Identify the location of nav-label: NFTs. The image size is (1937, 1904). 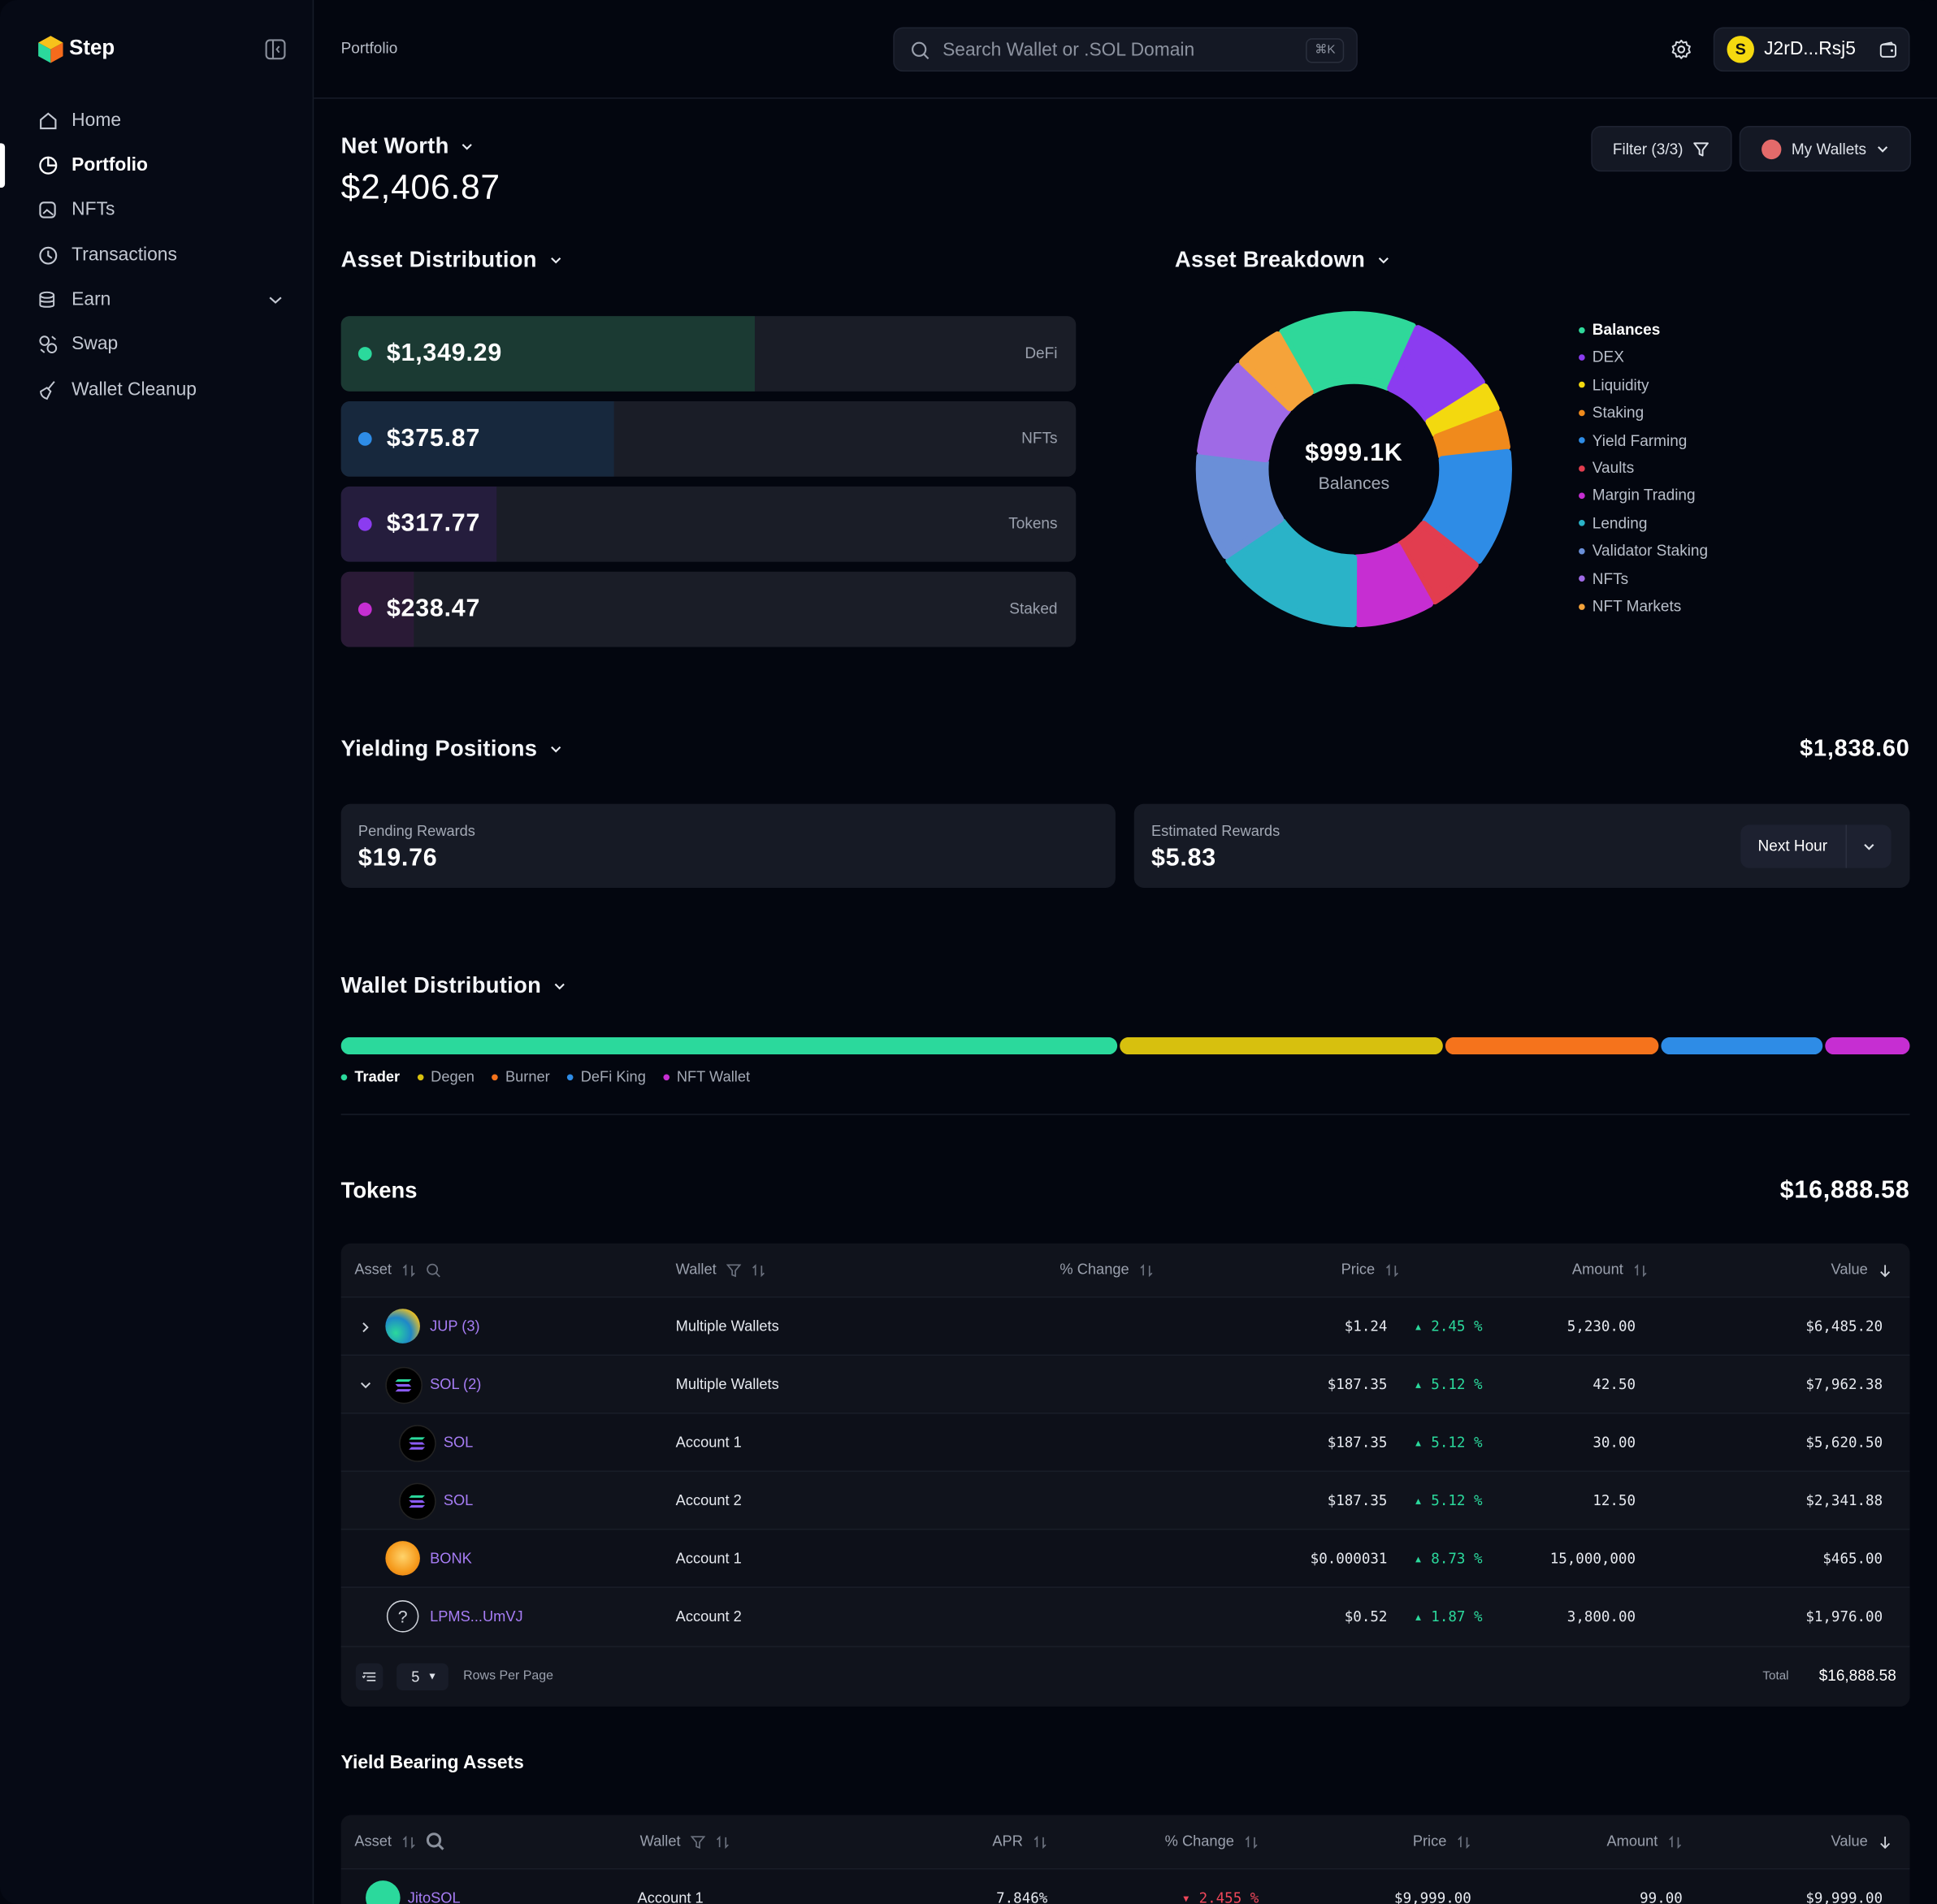
(93, 209).